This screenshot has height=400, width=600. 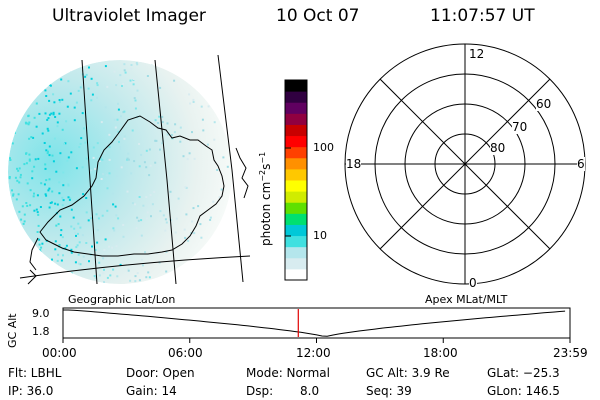 What do you see at coordinates (31, 391) in the screenshot?
I see `ip-info: IP: 36.0` at bounding box center [31, 391].